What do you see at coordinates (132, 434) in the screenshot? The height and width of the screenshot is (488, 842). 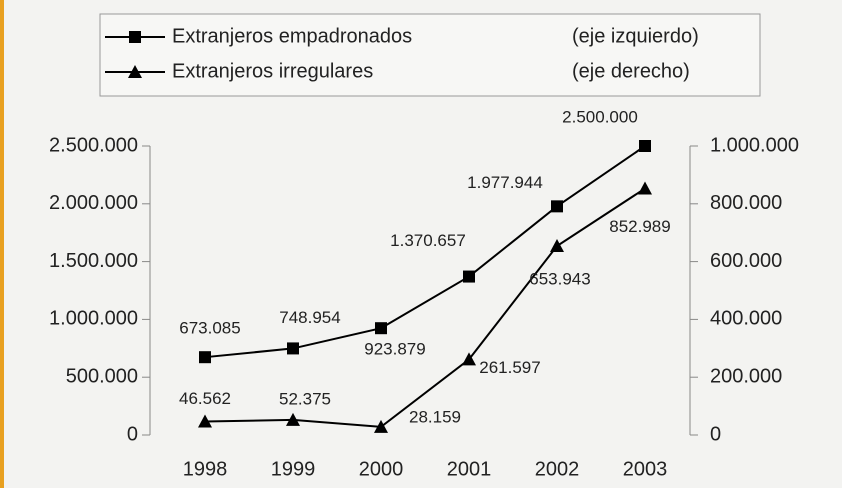 I see `y-tick-label: 0` at bounding box center [132, 434].